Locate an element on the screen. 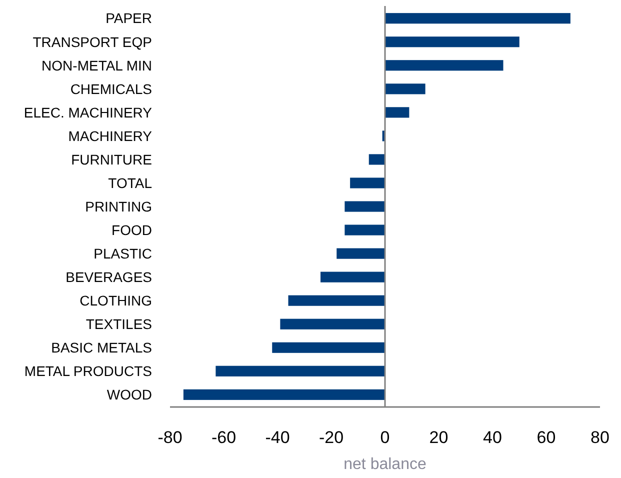 The width and height of the screenshot is (621, 478). y-tick-label: TRANSPORT EQP is located at coordinates (92, 42).